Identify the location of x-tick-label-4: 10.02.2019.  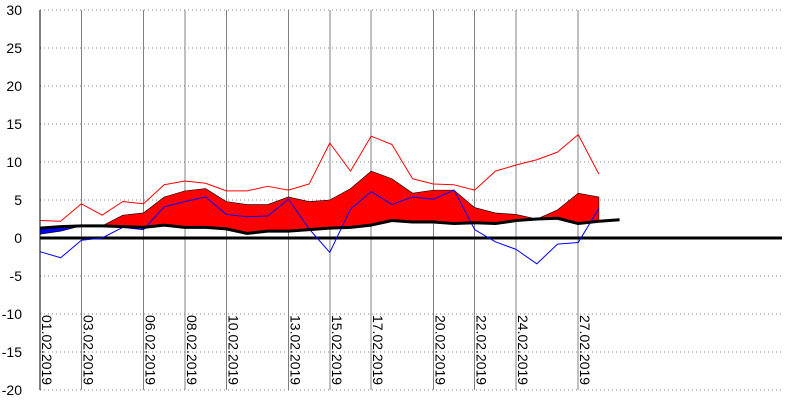
(233, 350).